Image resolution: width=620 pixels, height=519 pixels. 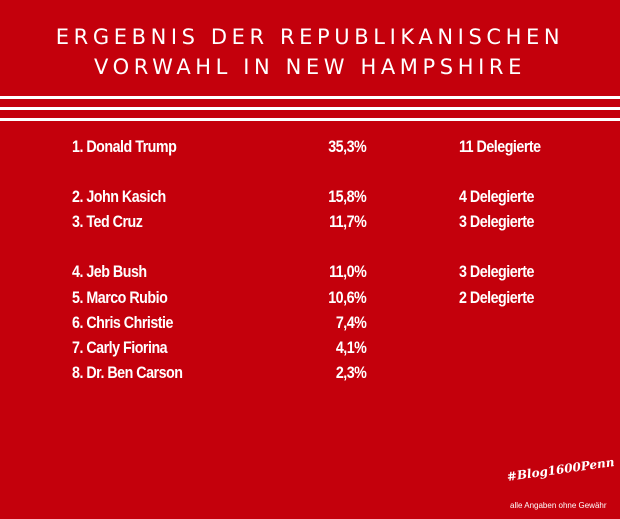 I want to click on title-line-2: VORWAHL IN NEW HAMPSHIRE, so click(x=310, y=67).